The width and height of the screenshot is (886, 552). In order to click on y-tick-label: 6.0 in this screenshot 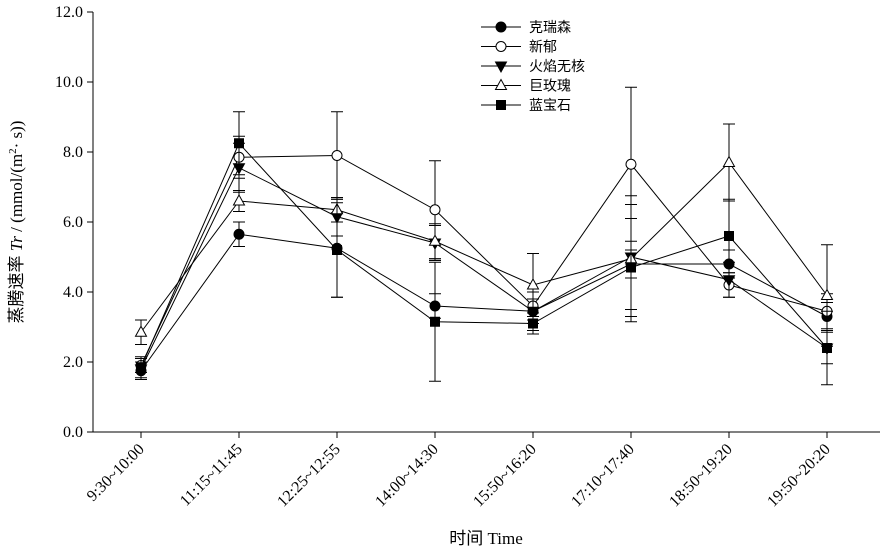, I will do `click(73, 222)`.